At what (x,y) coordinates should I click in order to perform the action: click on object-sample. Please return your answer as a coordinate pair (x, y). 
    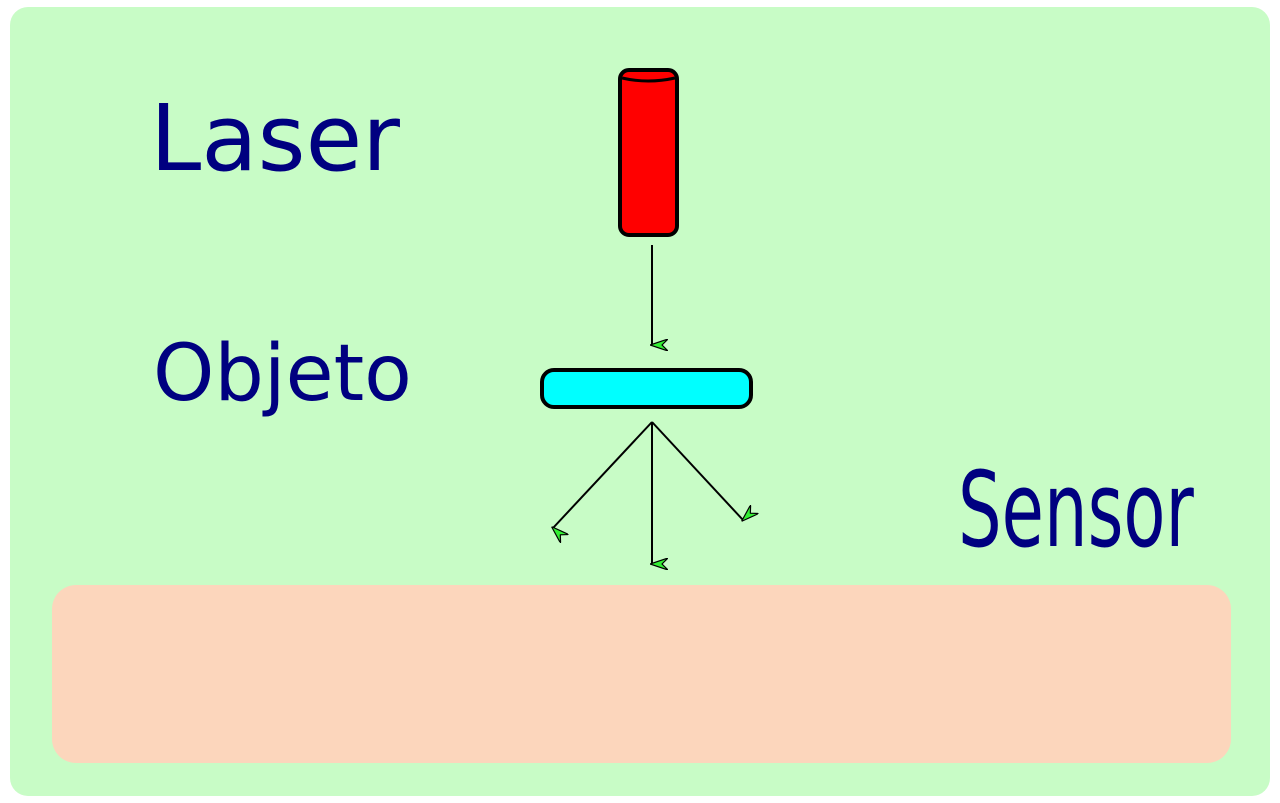
    Looking at the image, I should click on (646, 388).